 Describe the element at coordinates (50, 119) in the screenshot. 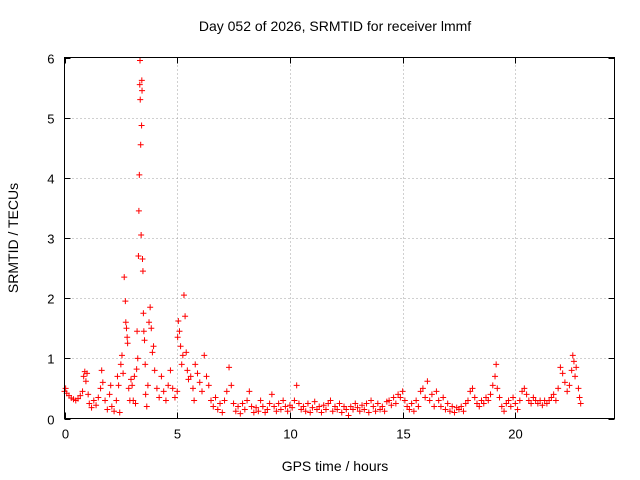

I see `y-tick-label: 5` at that location.